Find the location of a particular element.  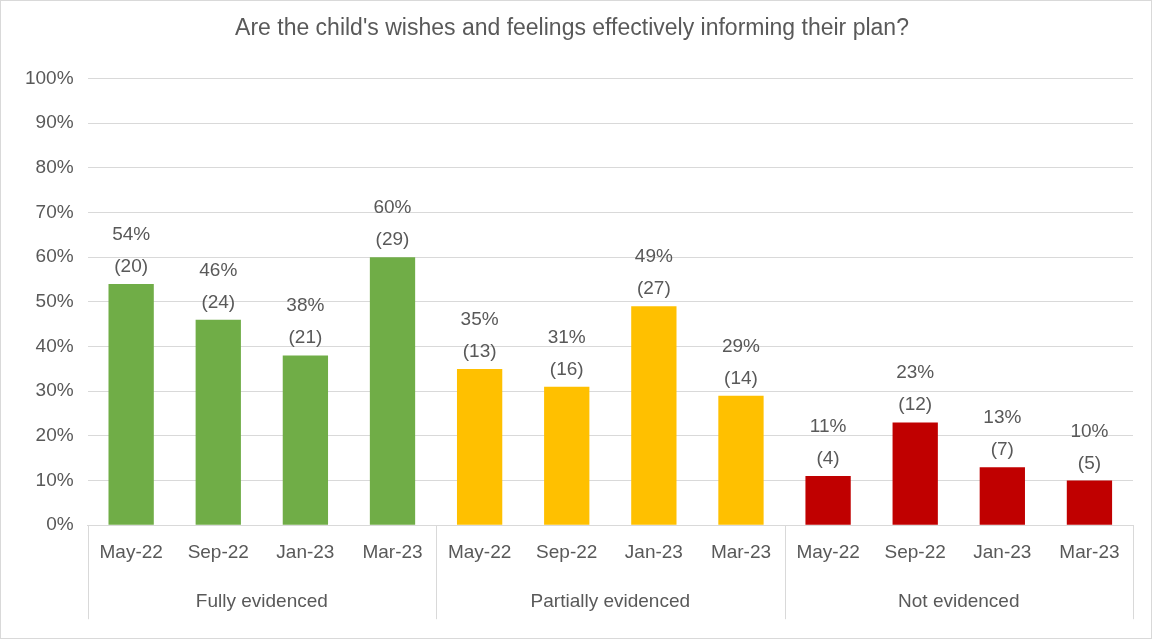

y-tick-label: 80% is located at coordinates (54, 167).